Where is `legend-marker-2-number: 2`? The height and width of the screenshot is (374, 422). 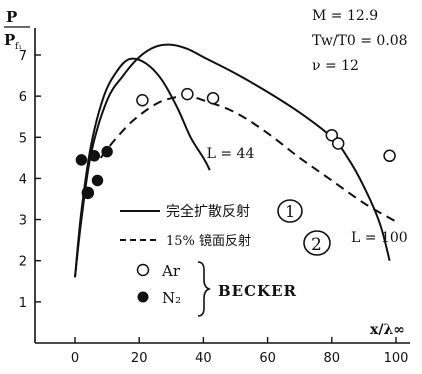 legend-marker-2-number: 2 is located at coordinates (316, 245).